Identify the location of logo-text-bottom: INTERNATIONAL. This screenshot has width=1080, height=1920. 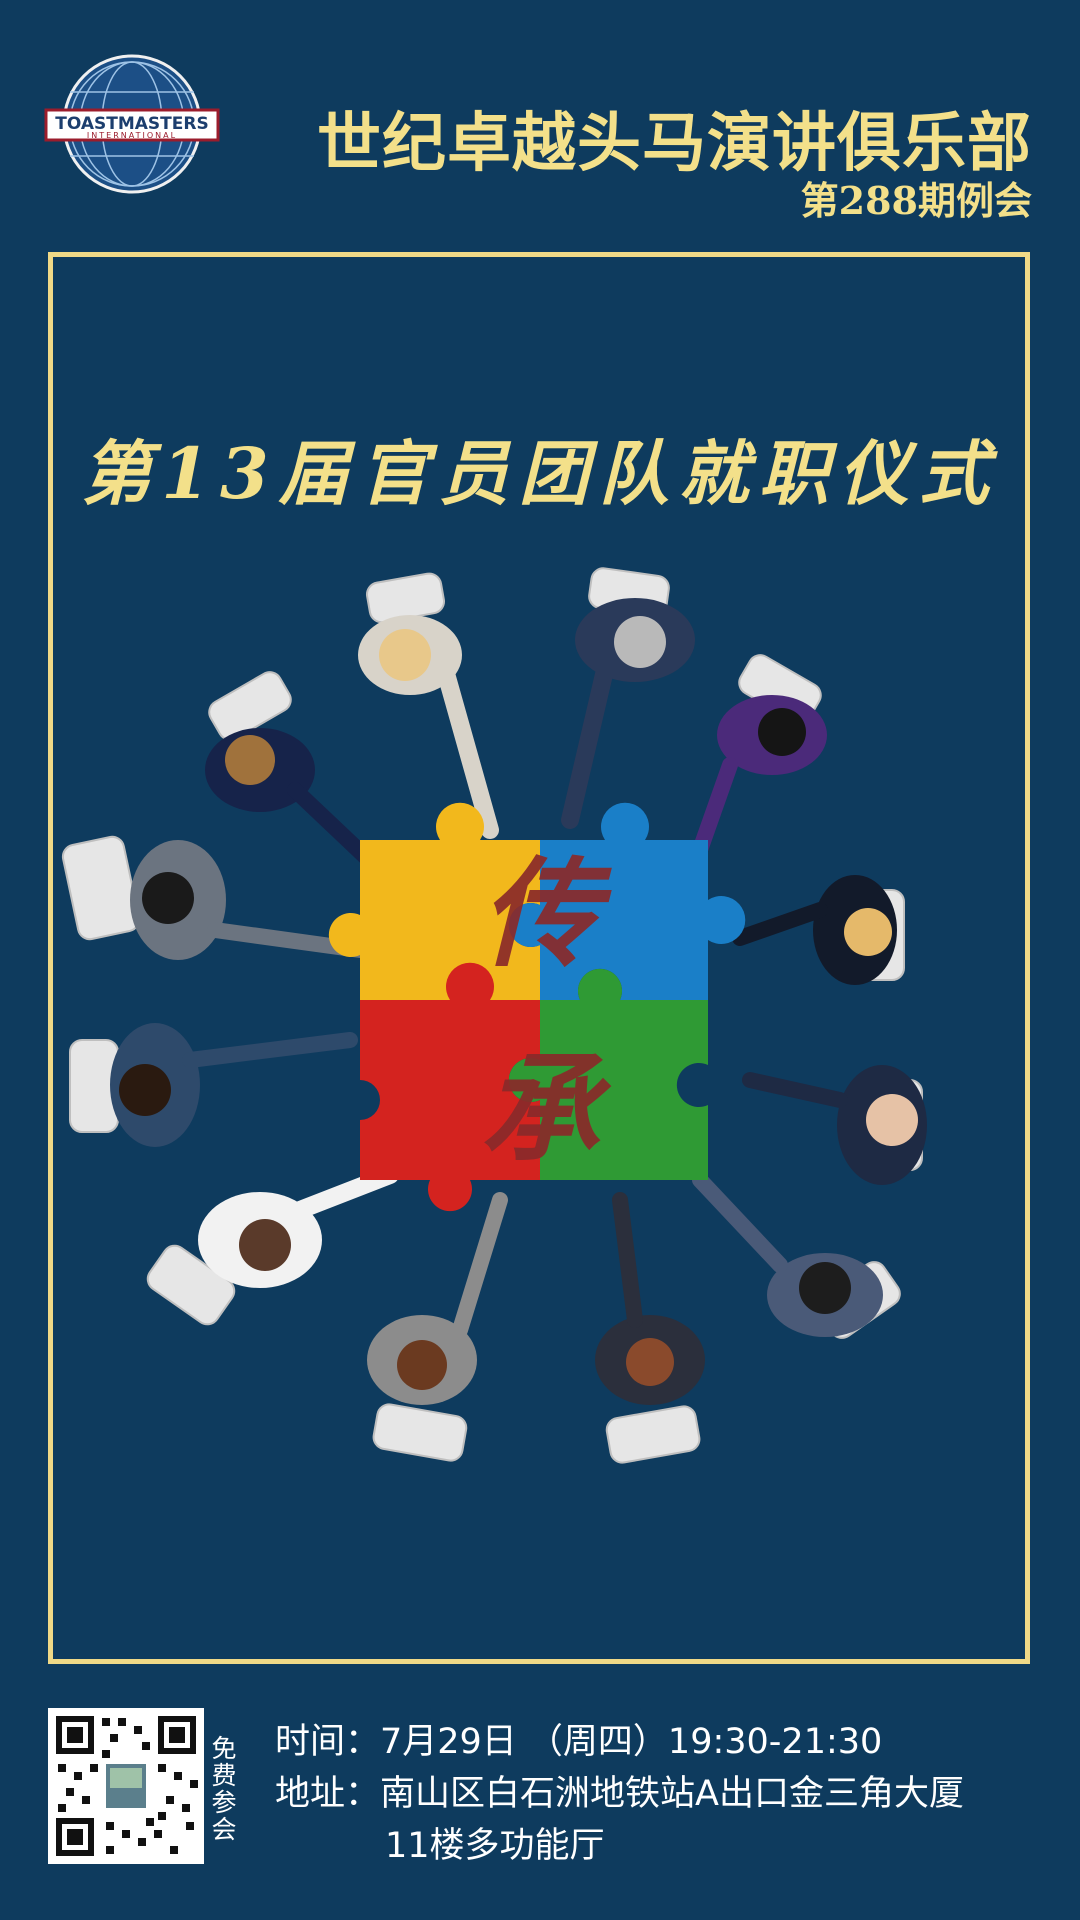
(132, 135).